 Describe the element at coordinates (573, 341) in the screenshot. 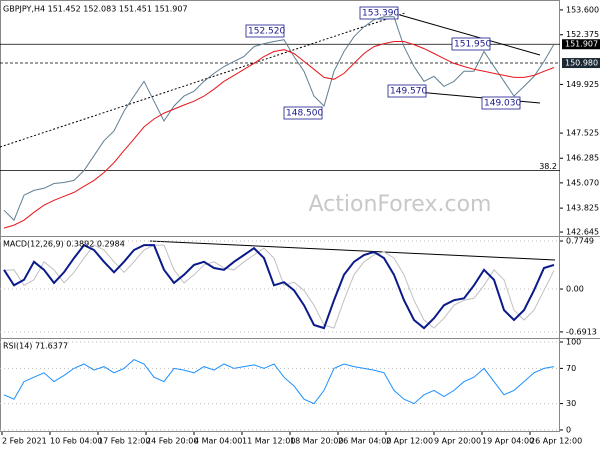

I see `y-tick-label: 100` at that location.